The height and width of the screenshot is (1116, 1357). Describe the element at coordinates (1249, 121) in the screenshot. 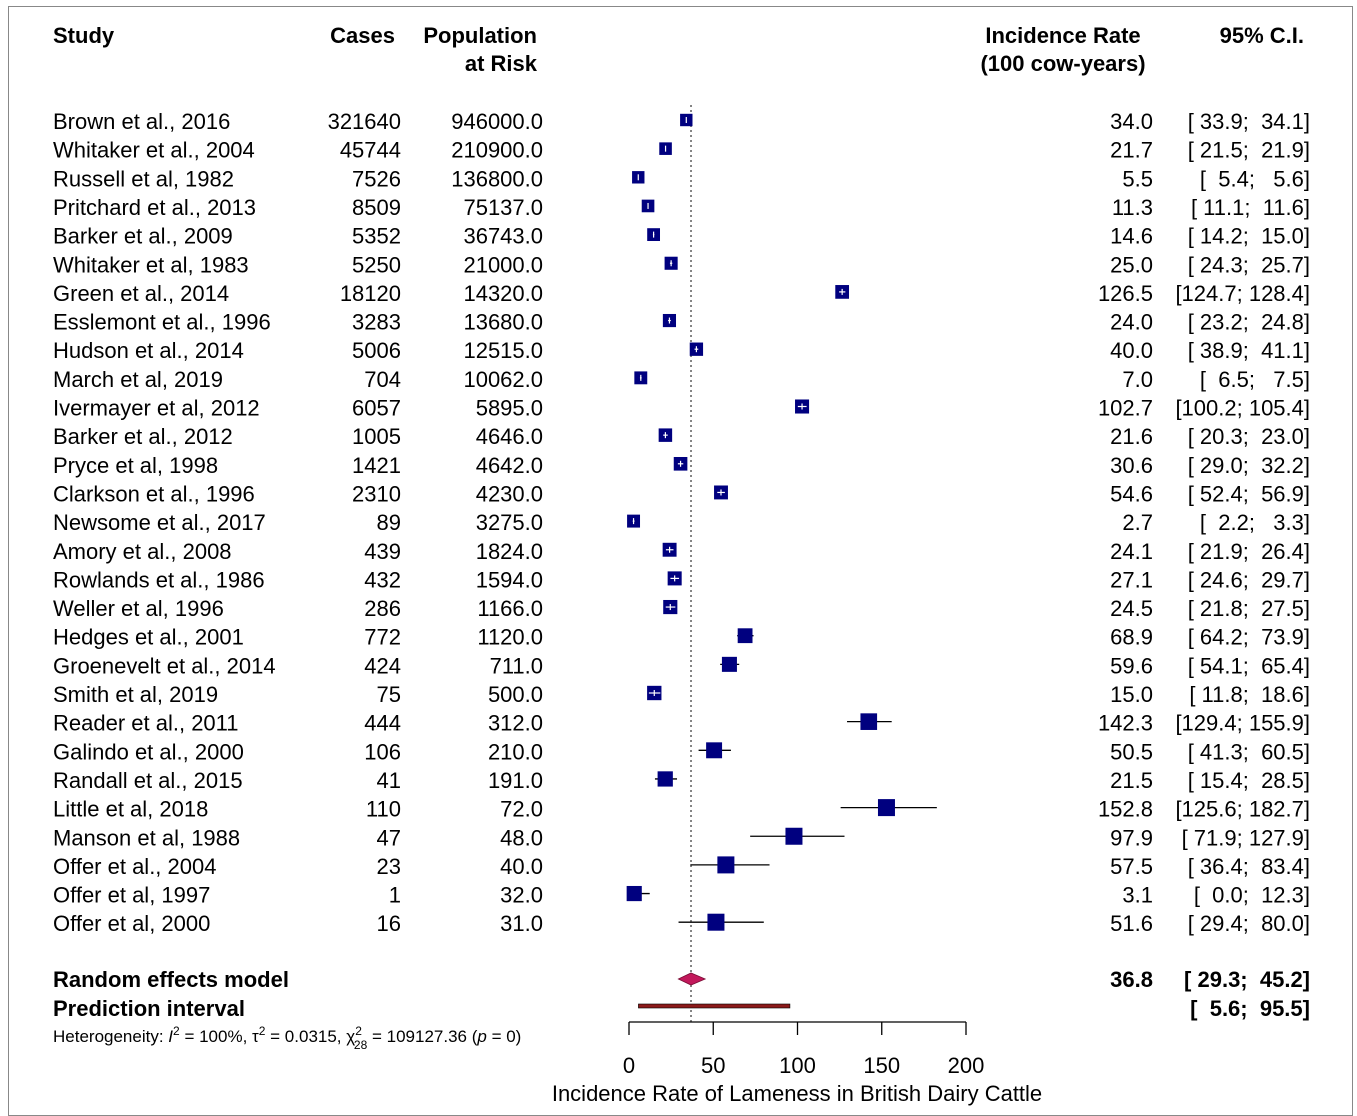

I see `study-ci: [ 33.9; 34.1]` at that location.